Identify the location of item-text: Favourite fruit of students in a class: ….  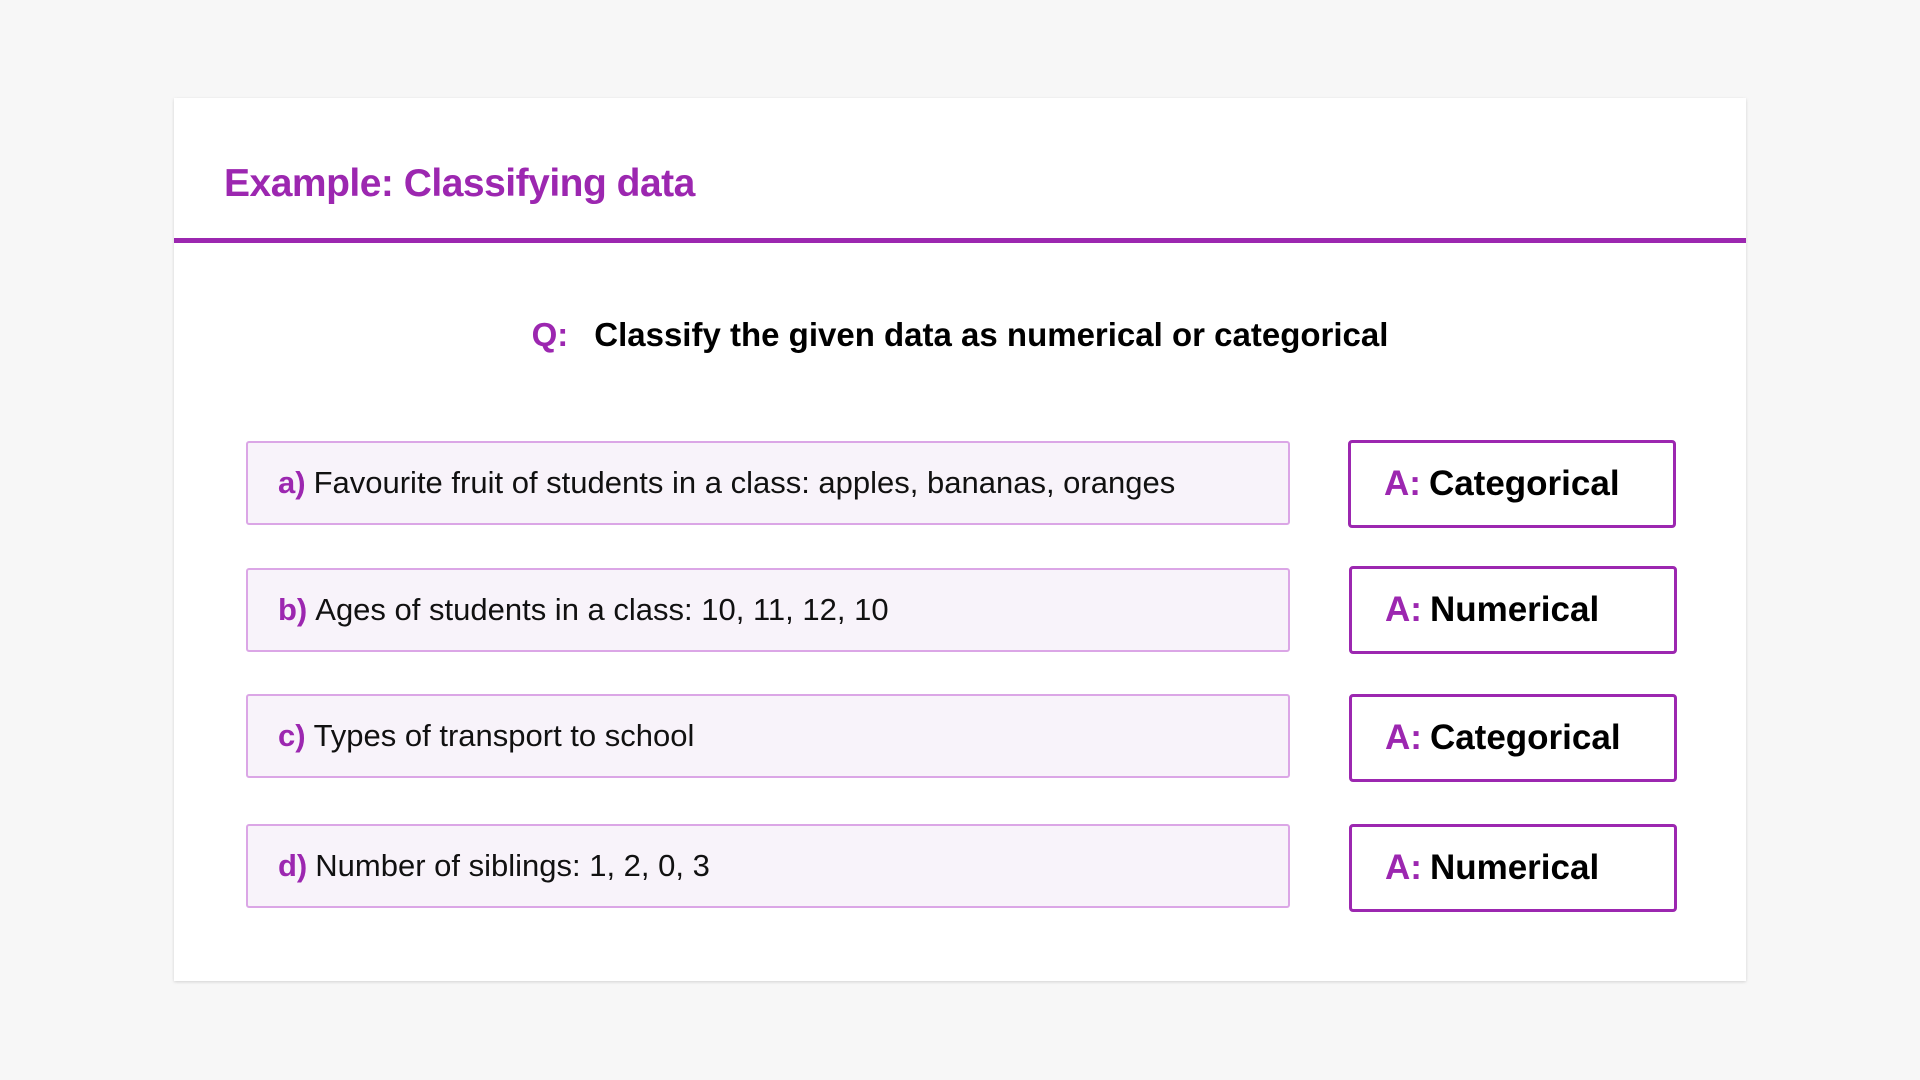
(744, 482).